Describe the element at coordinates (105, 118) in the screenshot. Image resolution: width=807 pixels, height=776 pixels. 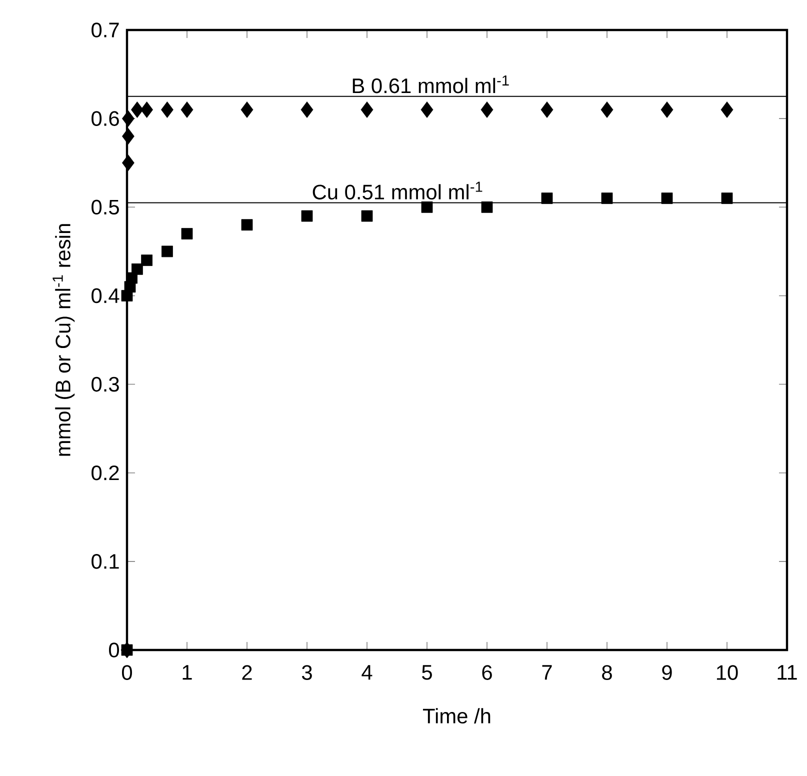
I see `y-tick-label: 0.6` at that location.